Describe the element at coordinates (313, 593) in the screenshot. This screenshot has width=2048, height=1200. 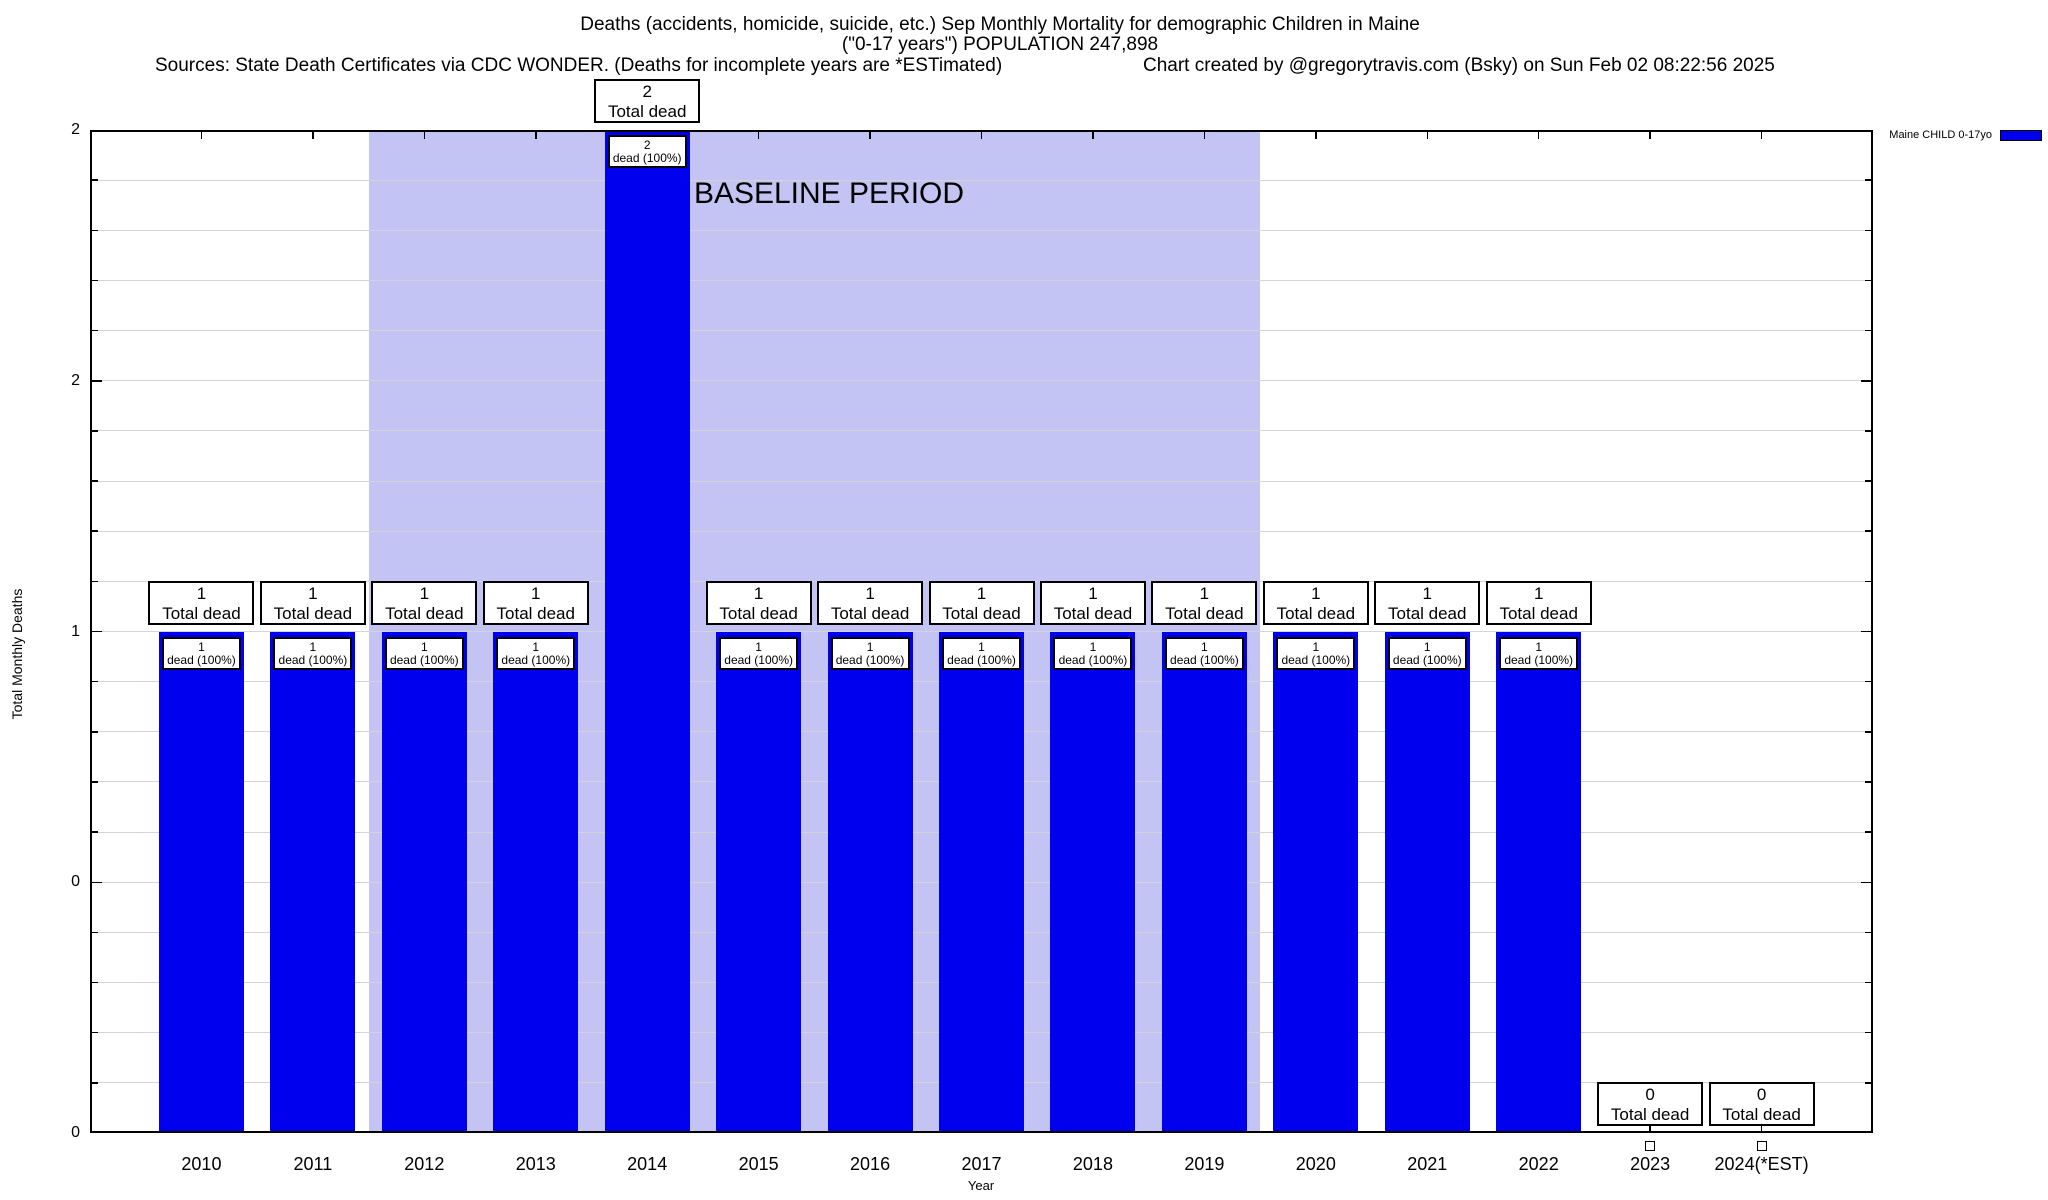
I see `total-dead-label-2011-value: 1` at that location.